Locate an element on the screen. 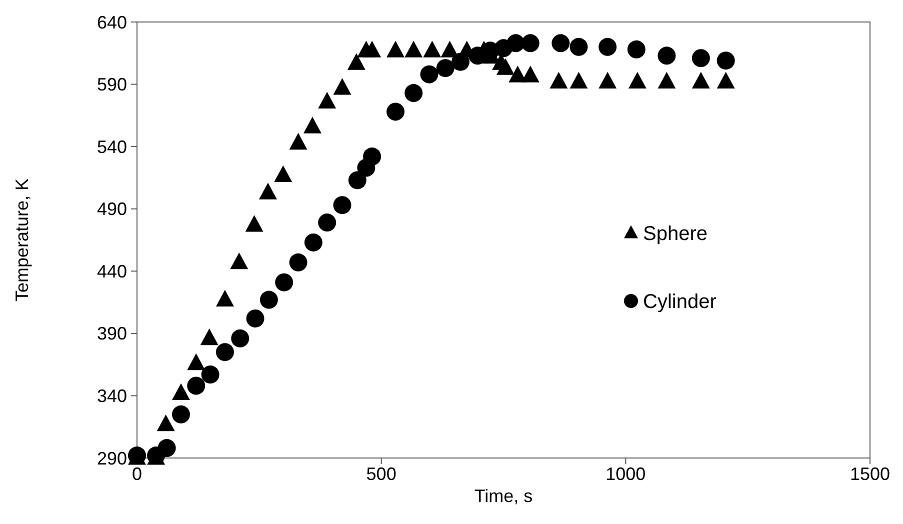  y-tick-label: 640 is located at coordinates (111, 22).